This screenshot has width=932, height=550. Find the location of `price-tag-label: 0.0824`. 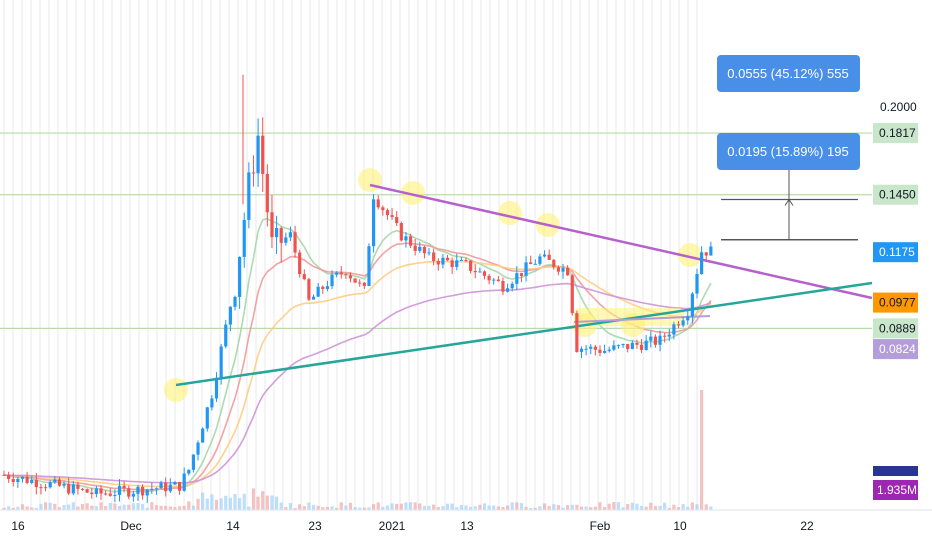

price-tag-label: 0.0824 is located at coordinates (897, 349).